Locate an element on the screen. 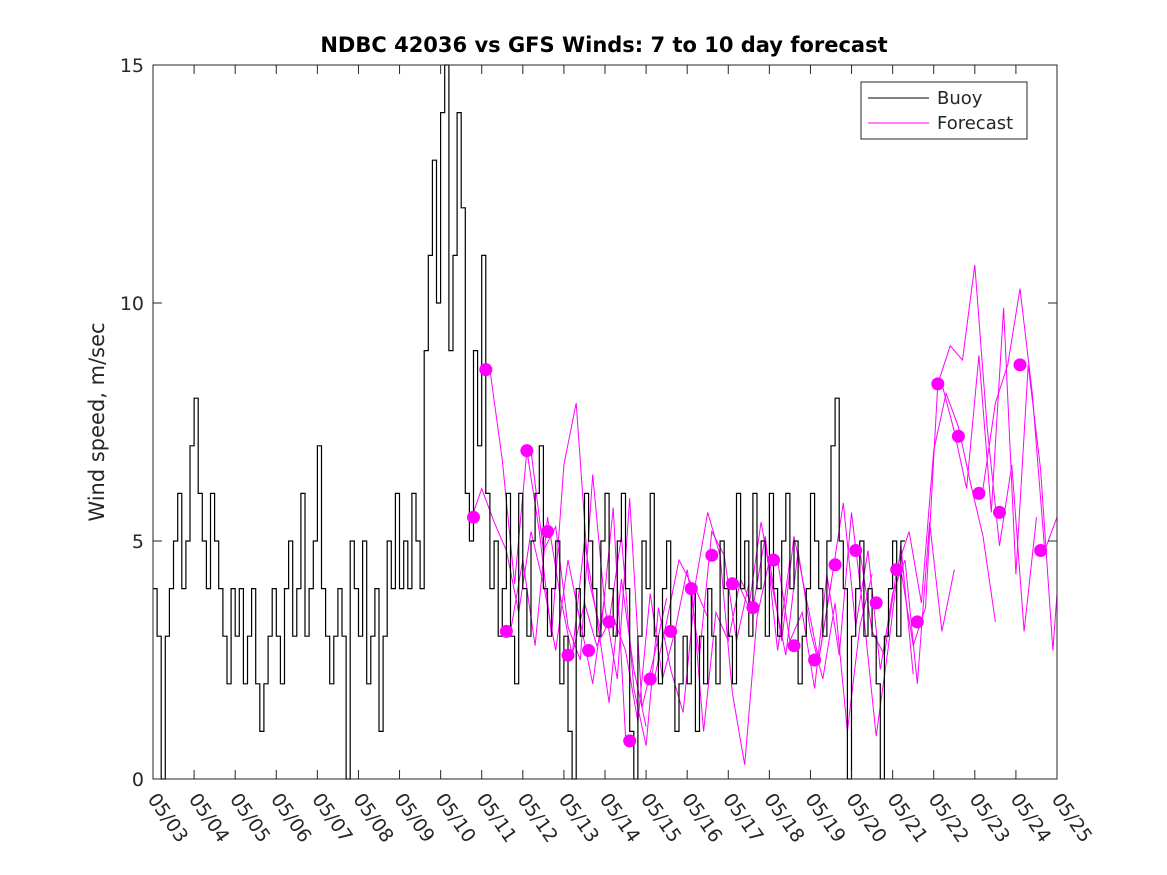  x-tick-label: 05/13 is located at coordinates (578, 817).